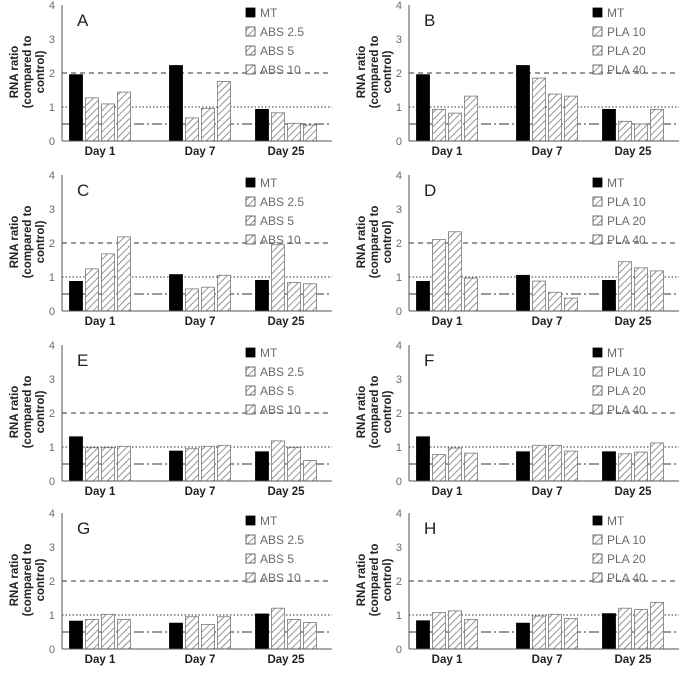  What do you see at coordinates (626, 578) in the screenshot?
I see `legend-label: PLA 40` at bounding box center [626, 578].